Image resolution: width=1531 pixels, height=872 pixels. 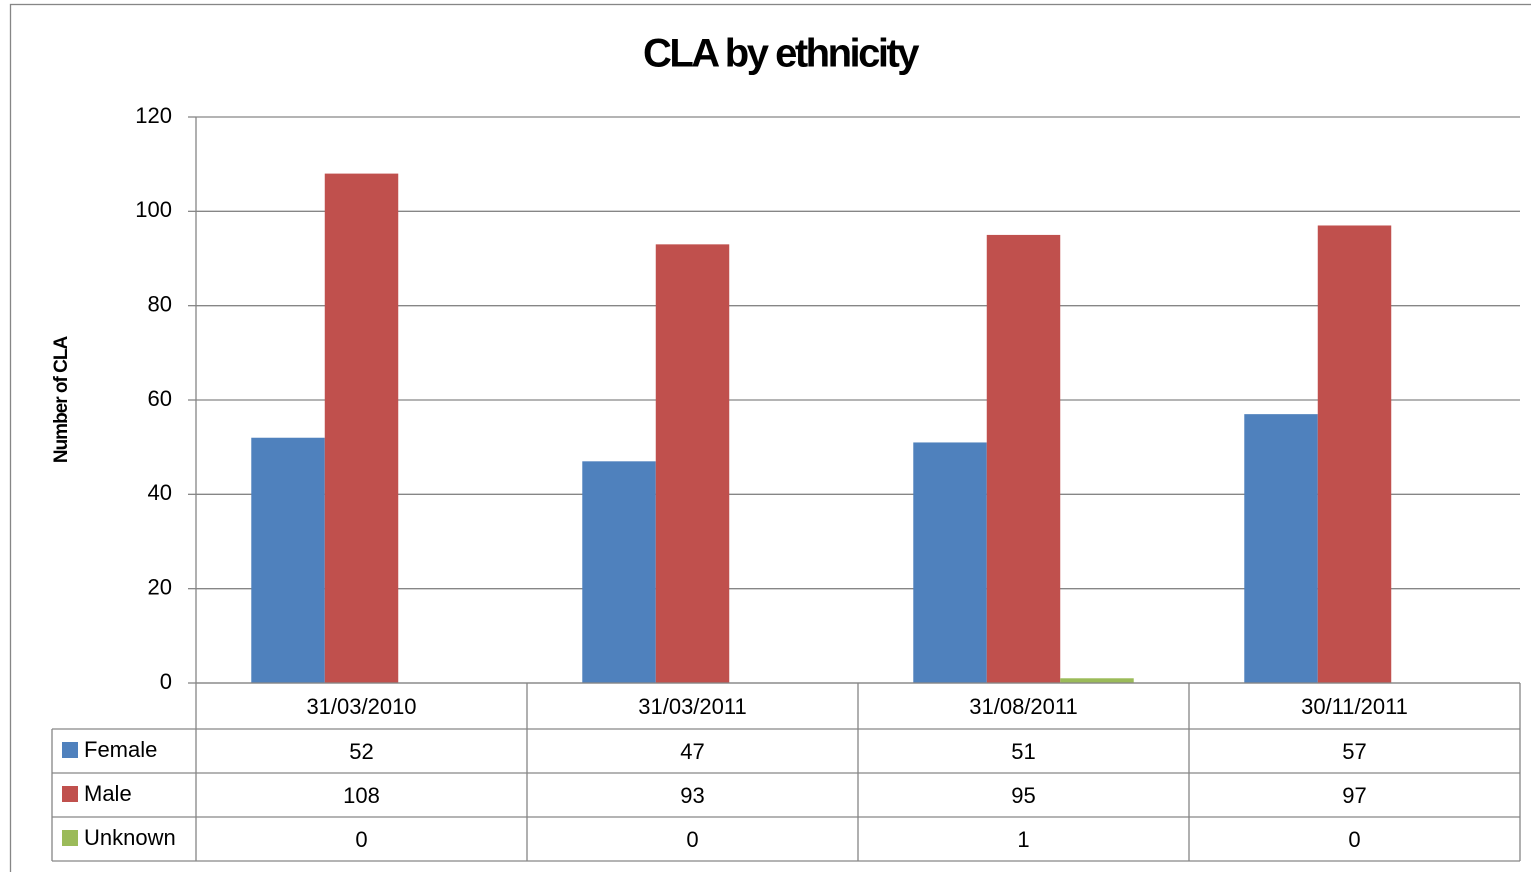 What do you see at coordinates (781, 54) in the screenshot?
I see `chart-title: CLA by ethnicity` at bounding box center [781, 54].